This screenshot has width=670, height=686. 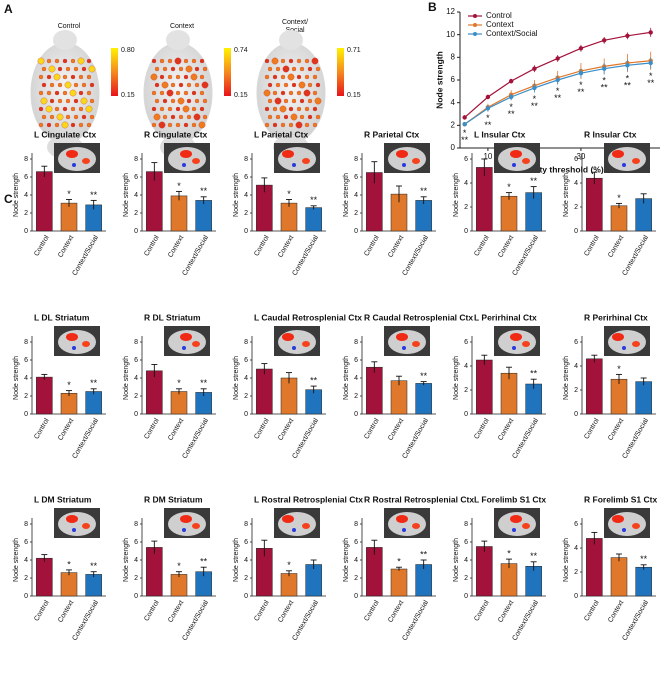 I want to click on map-title: Context/, so click(x=295, y=22).